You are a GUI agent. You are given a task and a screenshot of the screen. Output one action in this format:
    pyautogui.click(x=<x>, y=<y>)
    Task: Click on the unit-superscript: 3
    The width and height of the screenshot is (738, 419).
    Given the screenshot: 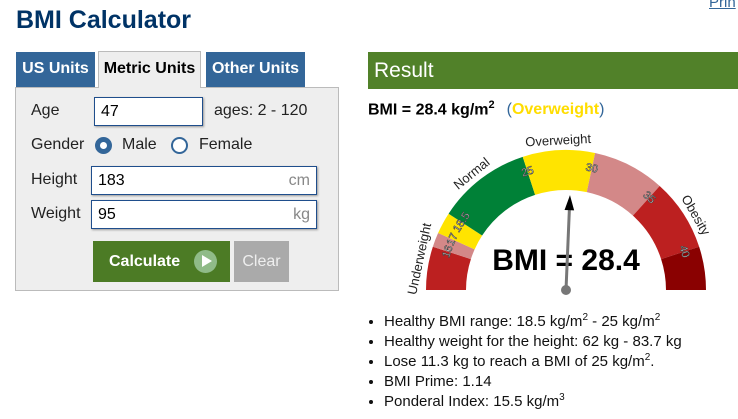 What is the action you would take?
    pyautogui.click(x=562, y=397)
    